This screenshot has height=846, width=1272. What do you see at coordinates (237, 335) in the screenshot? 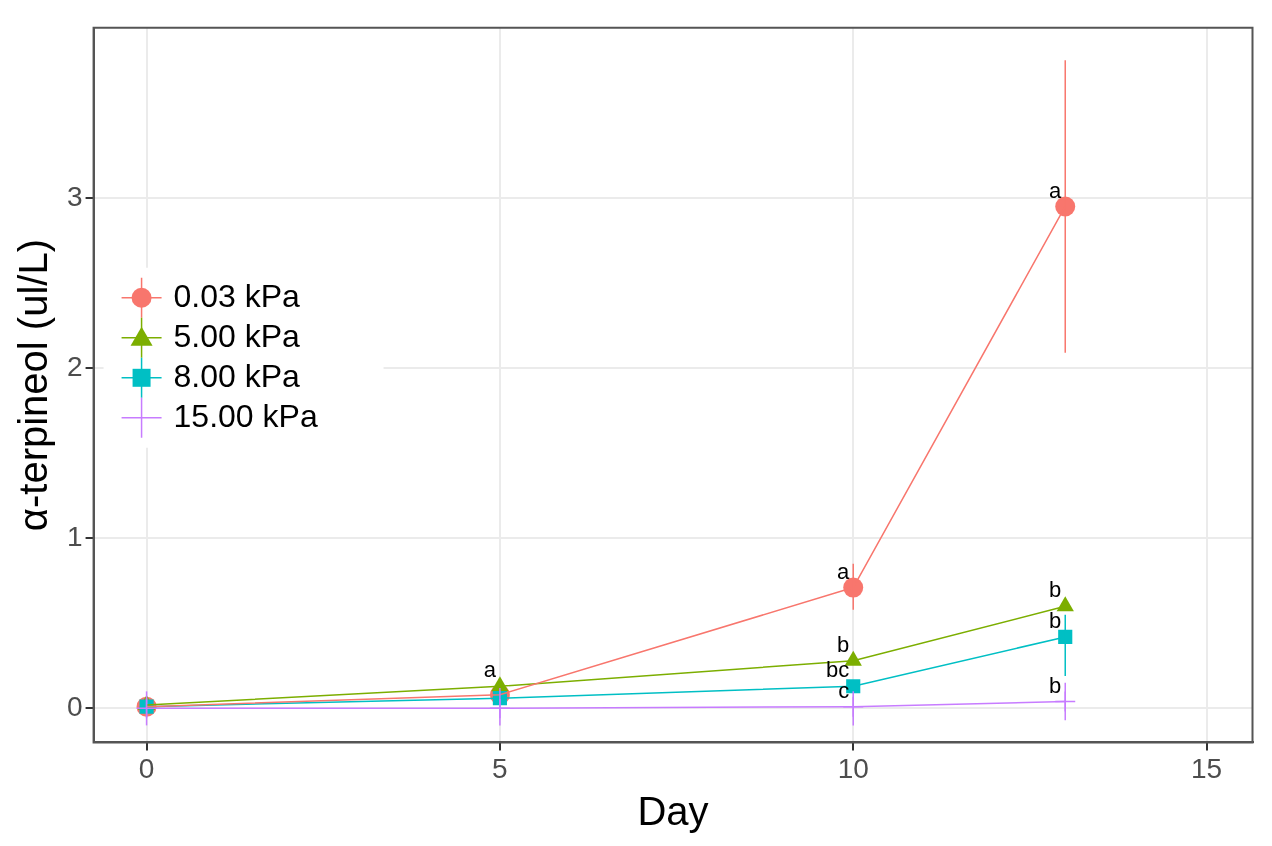
I see `legend-label: 5.00 kPa` at bounding box center [237, 335].